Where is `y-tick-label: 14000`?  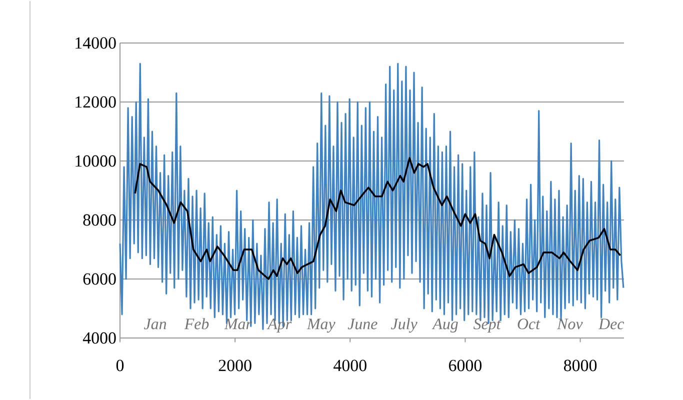 y-tick-label: 14000 is located at coordinates (96, 43).